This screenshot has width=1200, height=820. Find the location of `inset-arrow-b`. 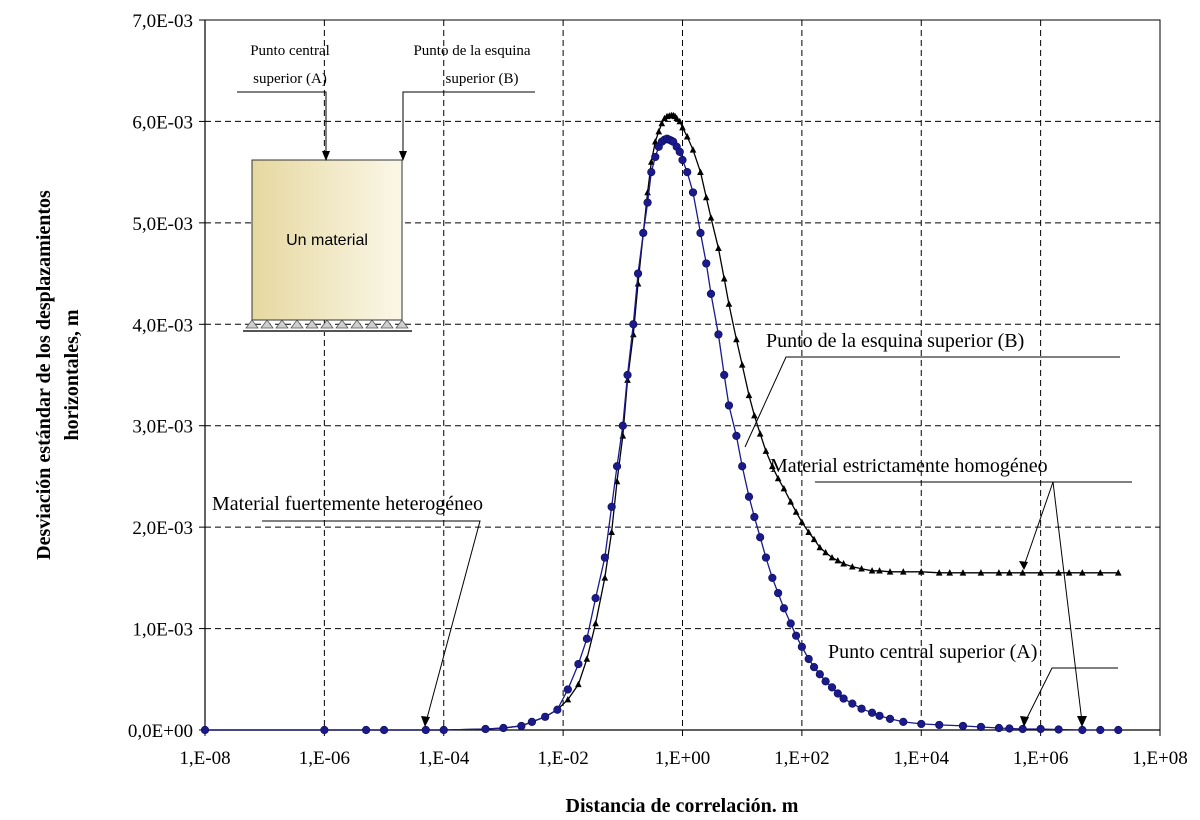

inset-arrow-b is located at coordinates (468, 125).